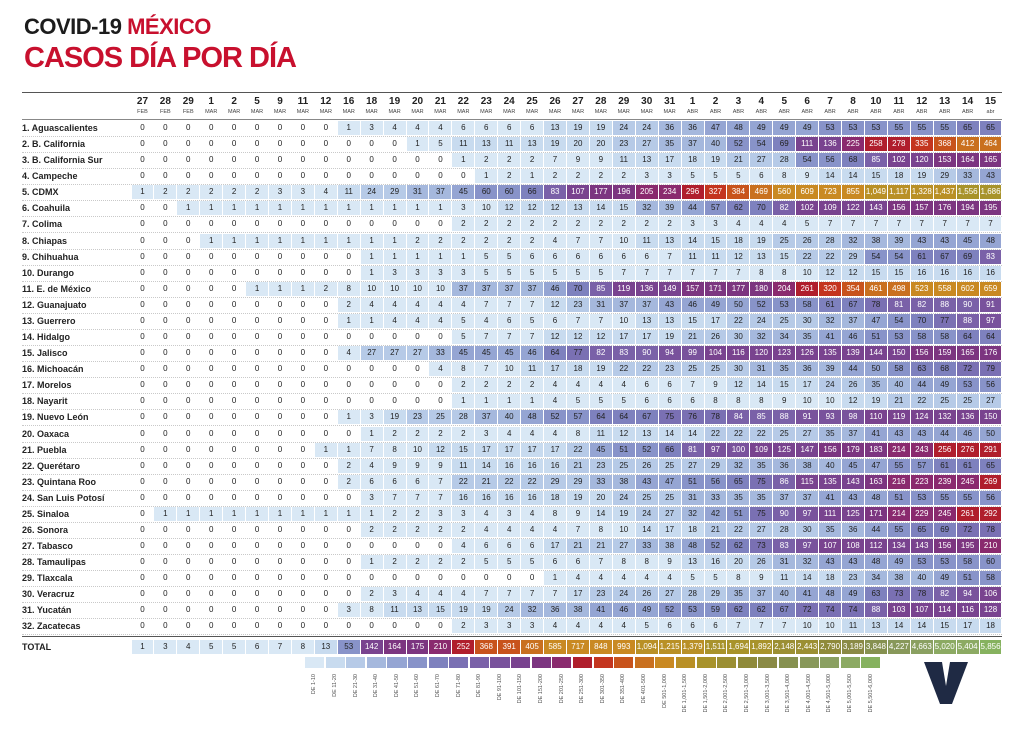 The width and height of the screenshot is (1024, 746). What do you see at coordinates (646, 288) in the screenshot?
I see `cell: 136` at bounding box center [646, 288].